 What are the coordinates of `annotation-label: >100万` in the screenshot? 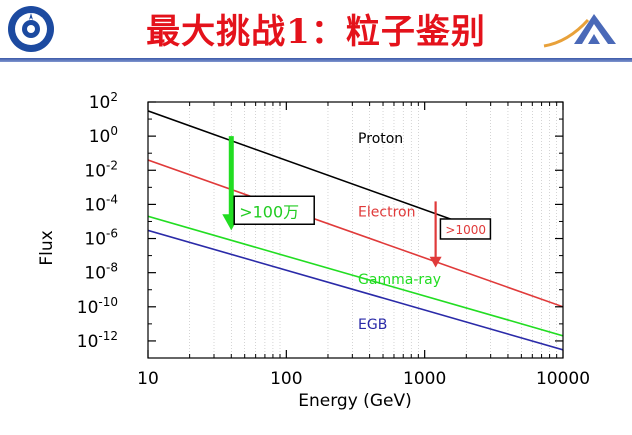 It's located at (269, 211).